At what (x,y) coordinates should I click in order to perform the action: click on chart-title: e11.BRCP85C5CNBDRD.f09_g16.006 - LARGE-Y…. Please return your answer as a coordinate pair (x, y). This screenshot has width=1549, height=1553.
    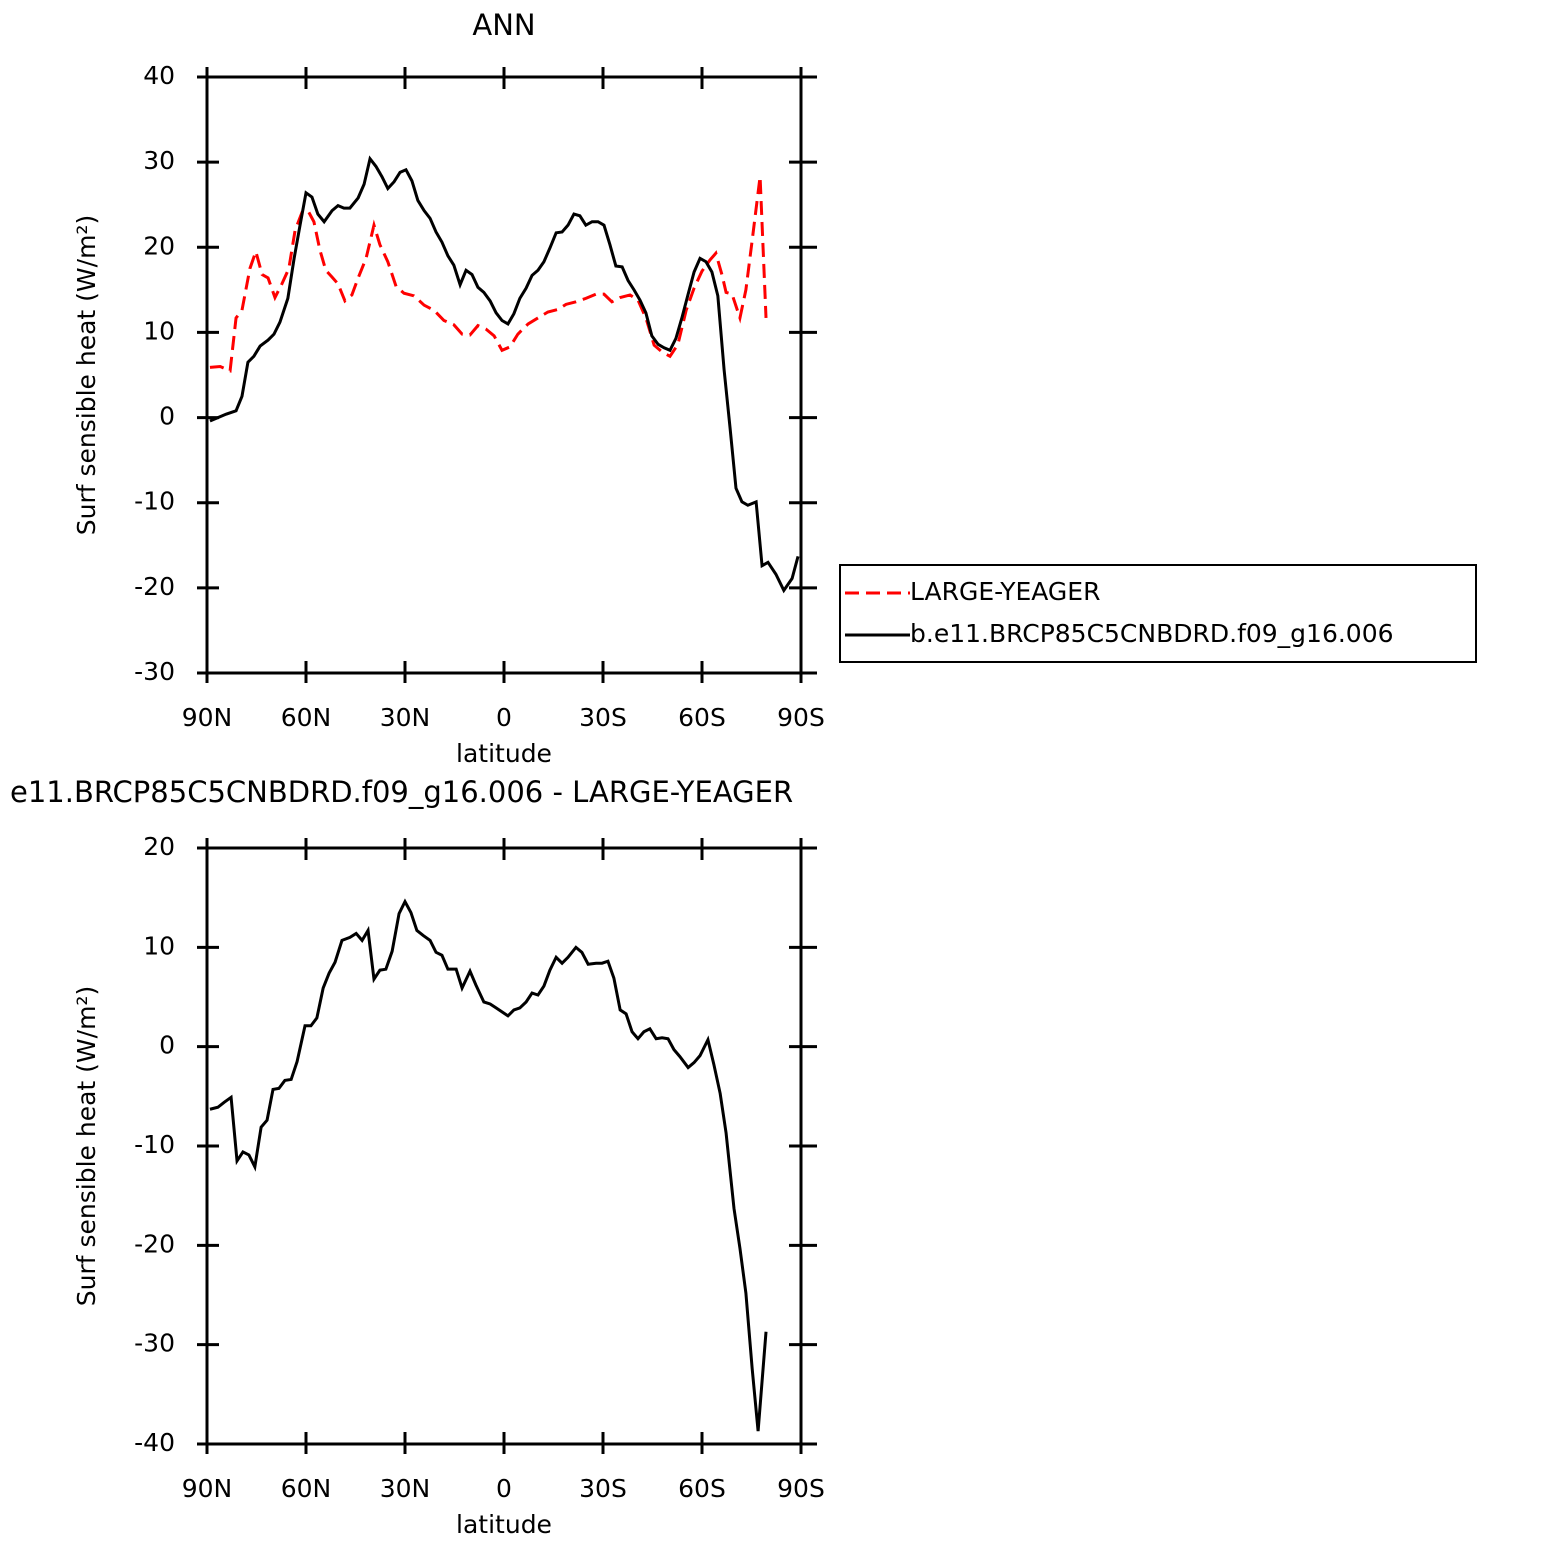
    Looking at the image, I should click on (401, 792).